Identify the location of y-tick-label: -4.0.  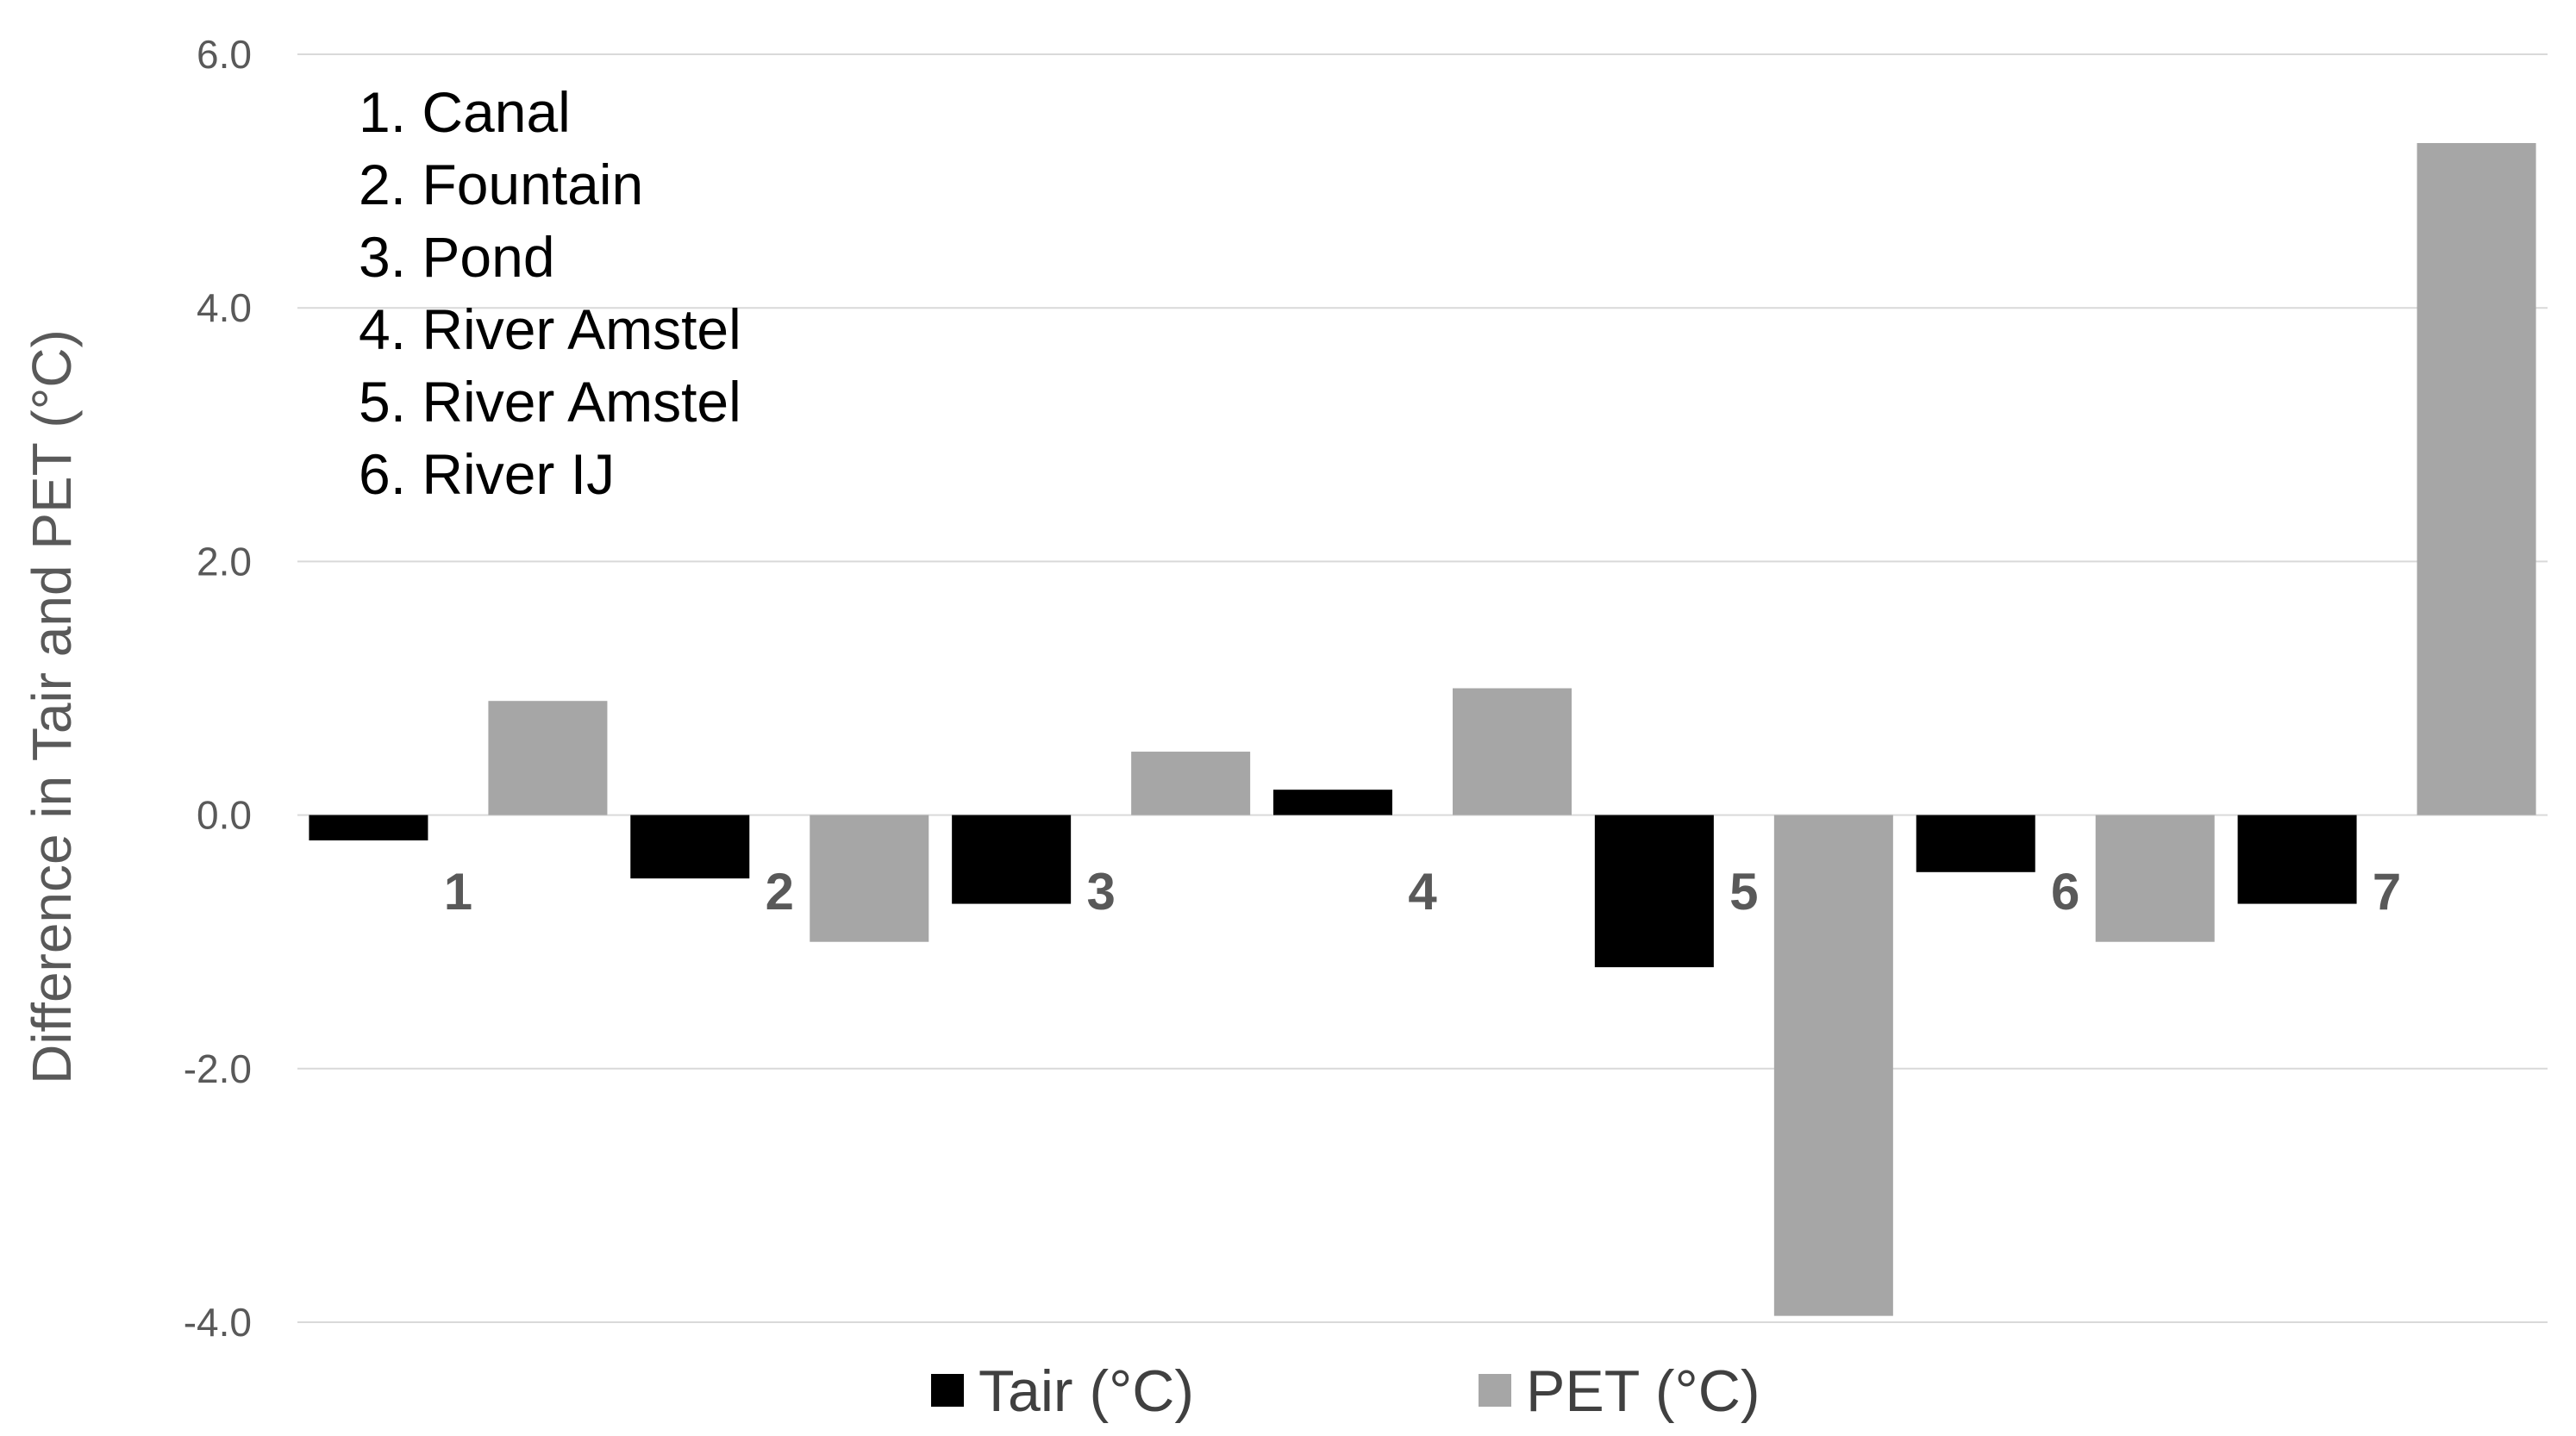
(218, 1322).